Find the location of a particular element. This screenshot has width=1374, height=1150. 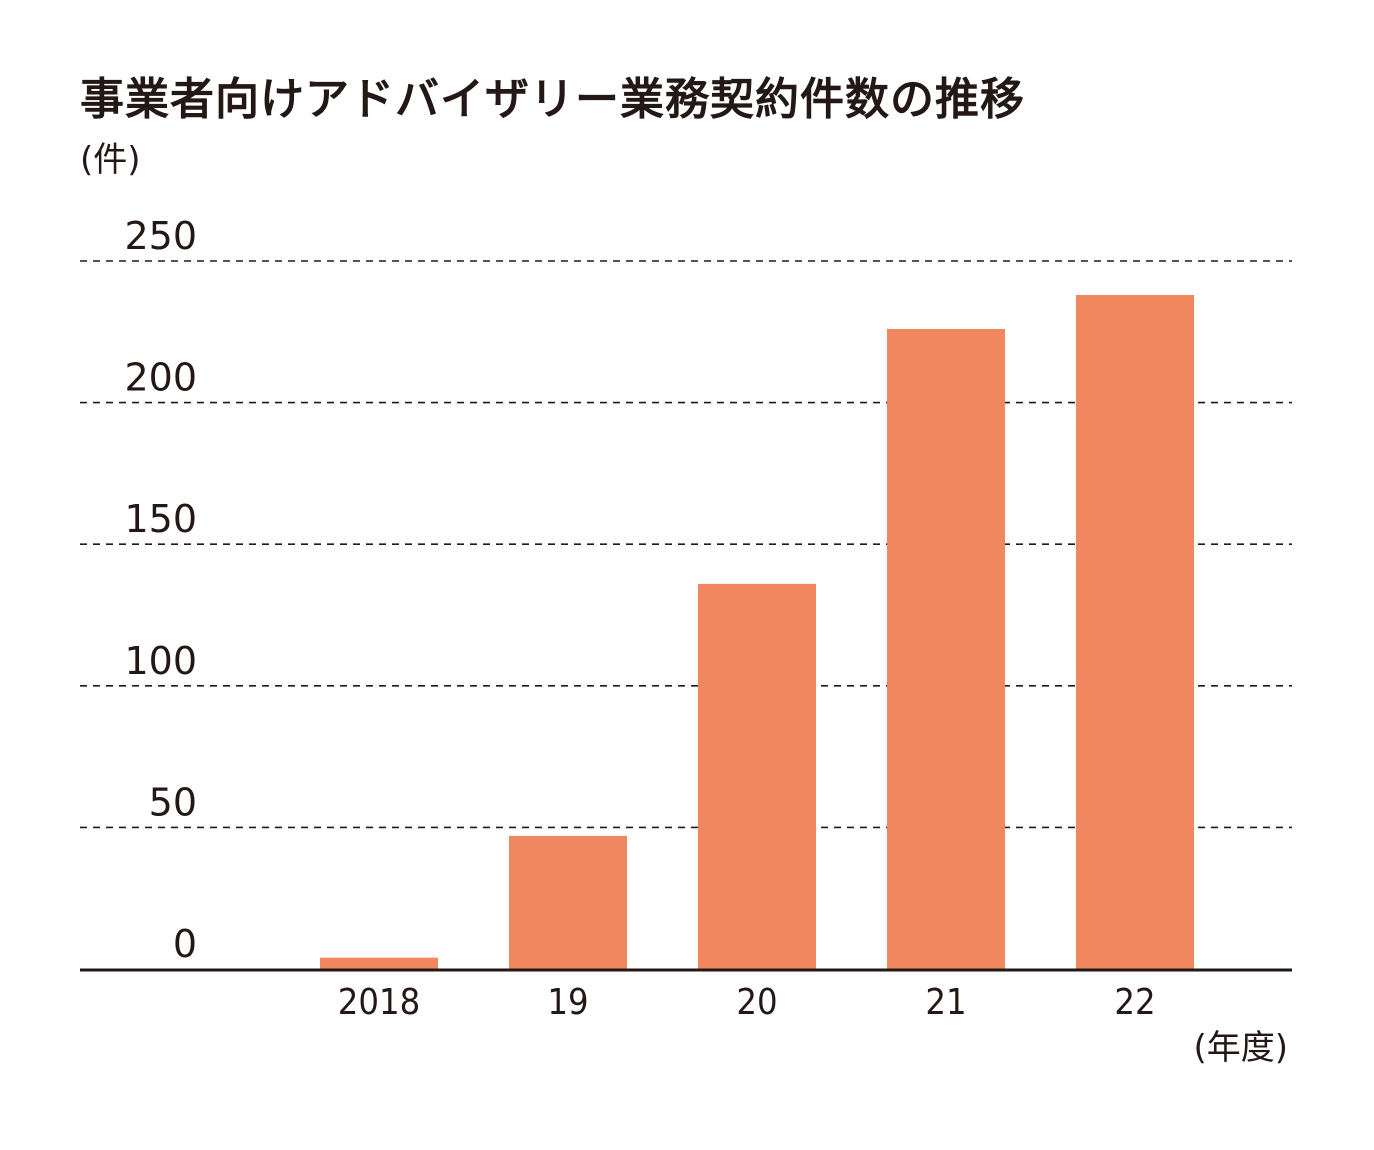

y-tick-label: 200 is located at coordinates (160, 378).